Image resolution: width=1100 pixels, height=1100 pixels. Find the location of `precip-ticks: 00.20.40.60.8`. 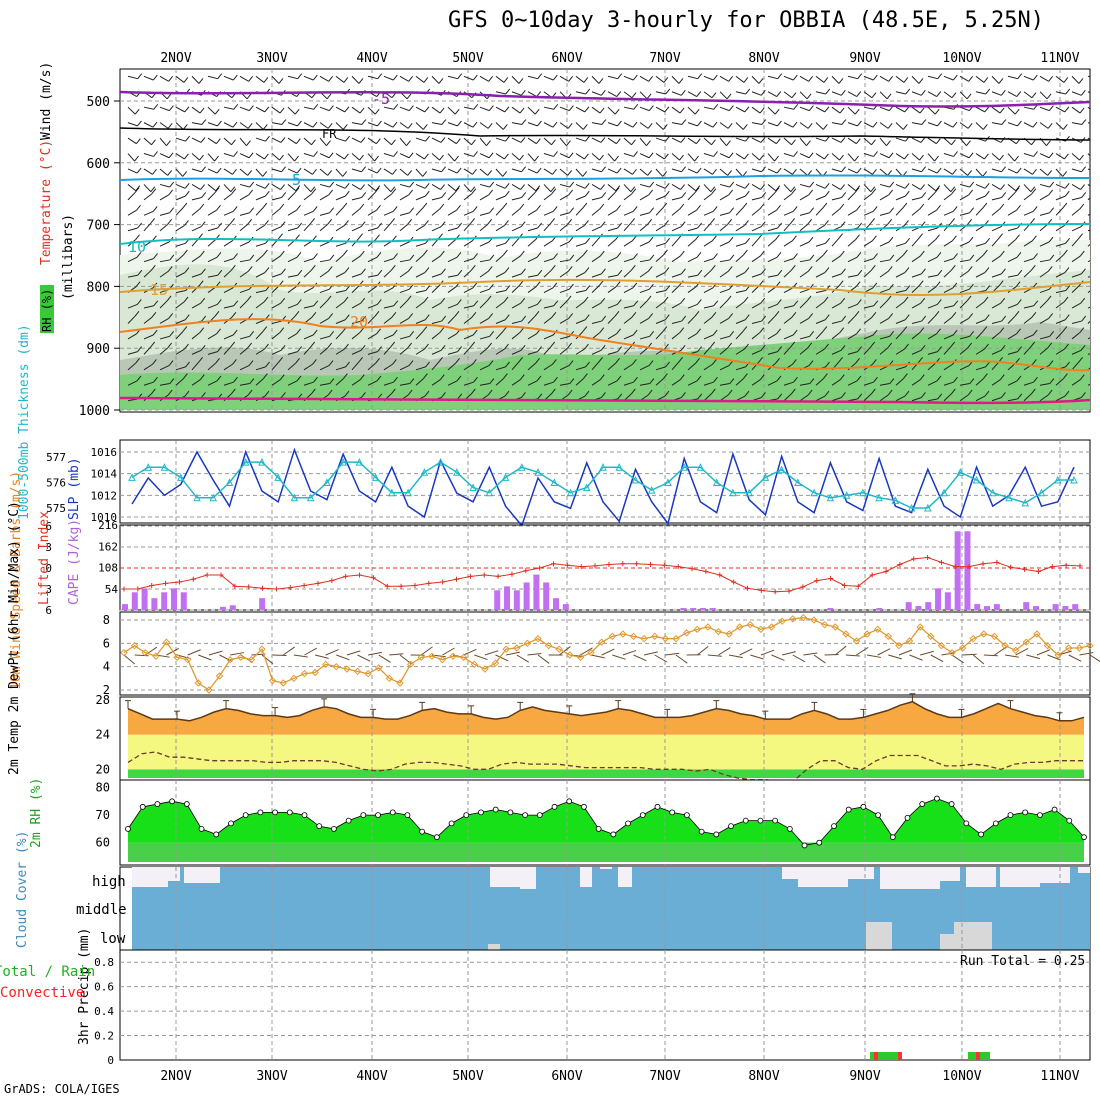

precip-ticks: 00.20.40.60.8 is located at coordinates (104, 1011).